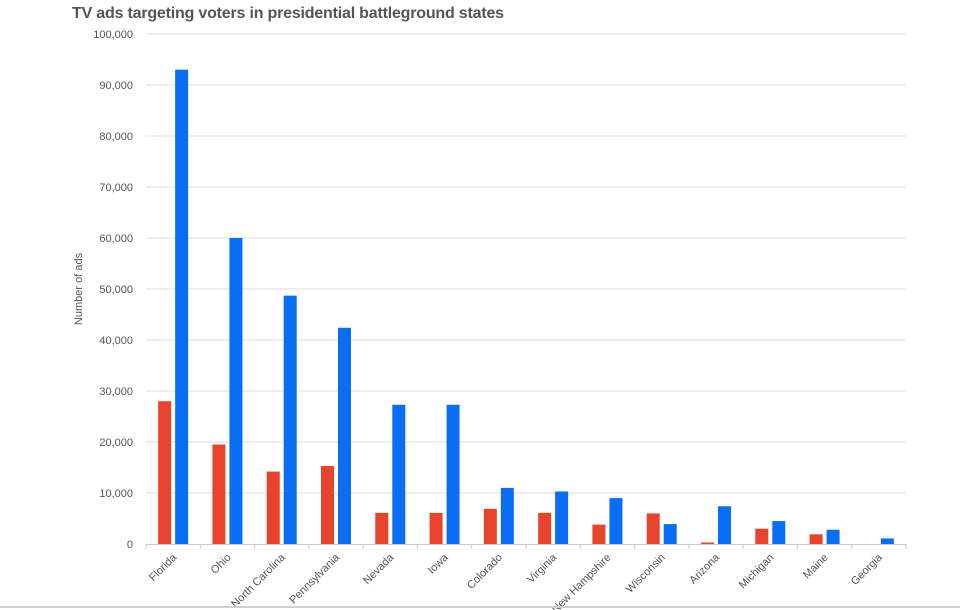 This screenshot has width=960, height=610. Describe the element at coordinates (816, 567) in the screenshot. I see `x-tick-label: Maine` at that location.